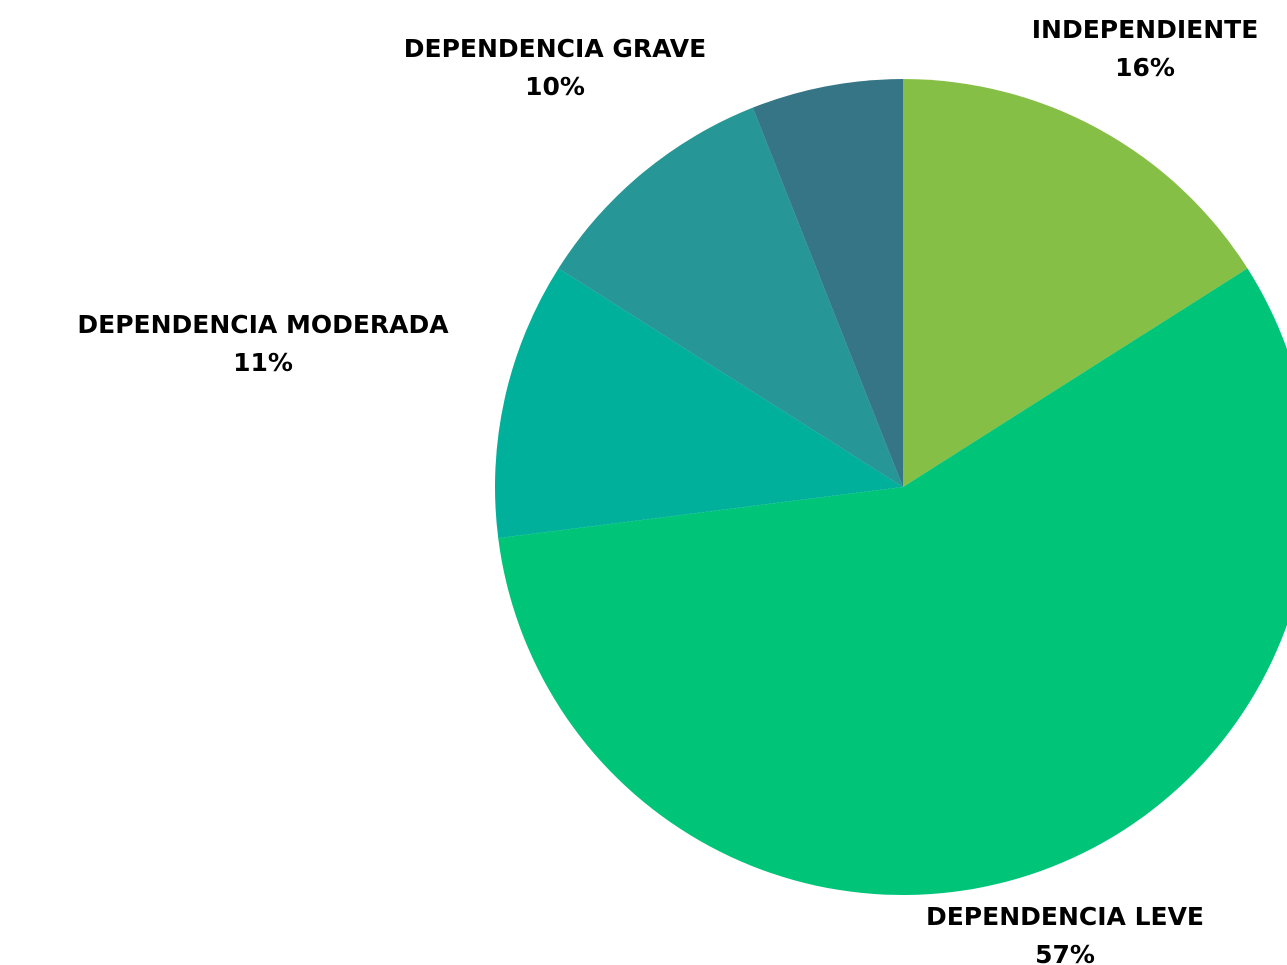 The height and width of the screenshot is (965, 1287). Describe the element at coordinates (555, 86) in the screenshot. I see `slice-value-label: 10%` at that location.